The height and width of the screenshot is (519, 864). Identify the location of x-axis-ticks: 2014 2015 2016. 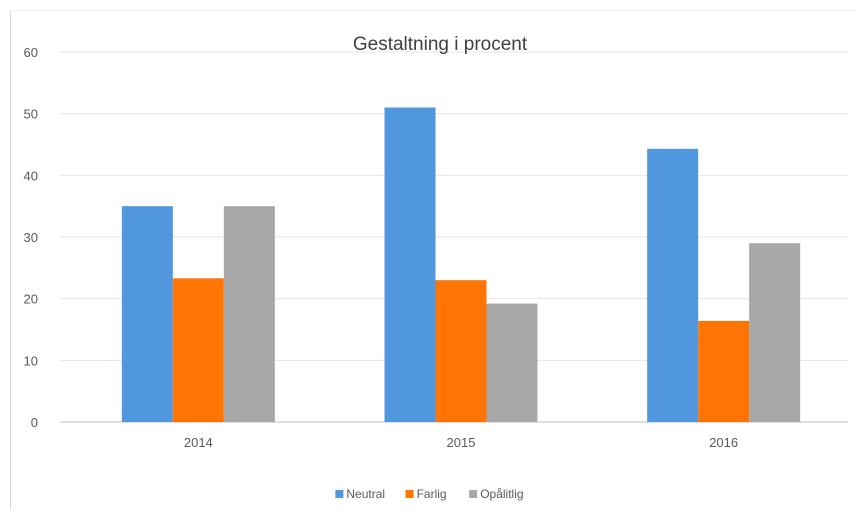
(461, 442).